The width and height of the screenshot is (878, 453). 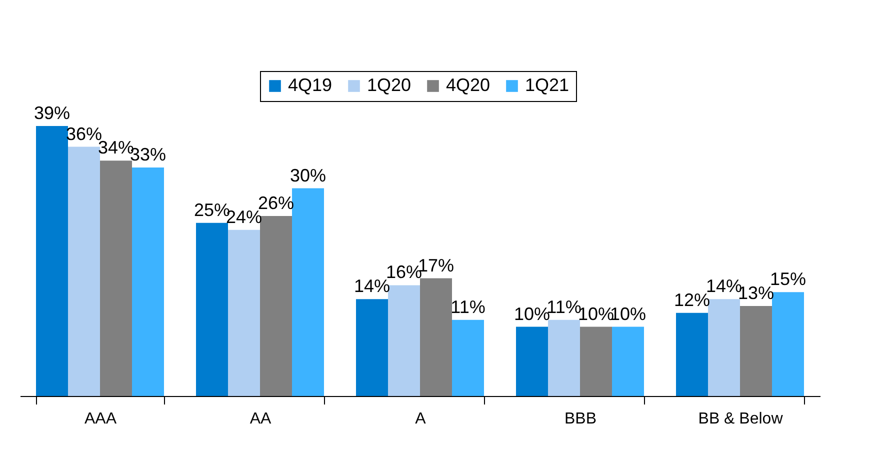 I want to click on data-label: 11%, so click(x=468, y=306).